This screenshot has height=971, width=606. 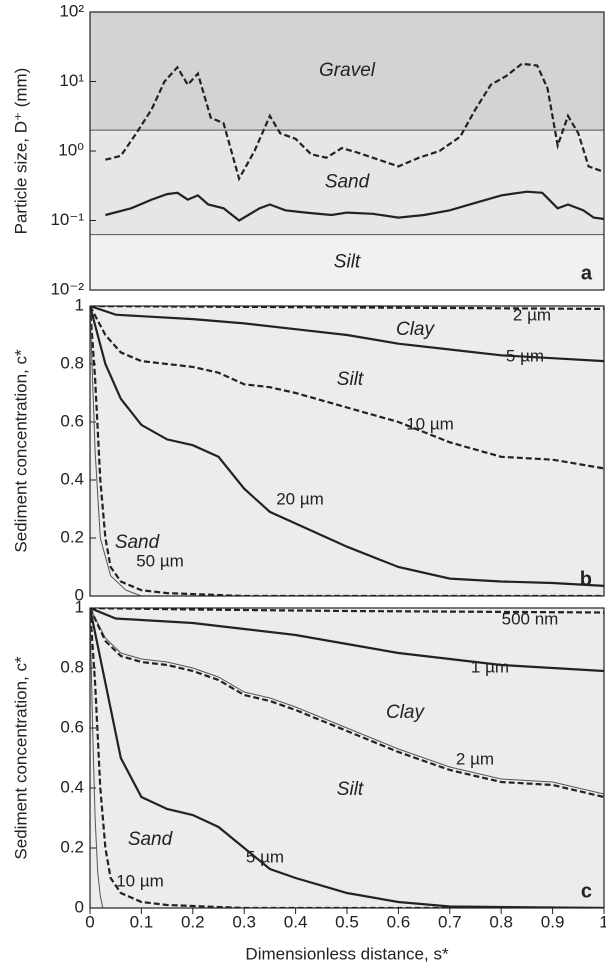 What do you see at coordinates (347, 921) in the screenshot?
I see `x-tick-label: 0.5` at bounding box center [347, 921].